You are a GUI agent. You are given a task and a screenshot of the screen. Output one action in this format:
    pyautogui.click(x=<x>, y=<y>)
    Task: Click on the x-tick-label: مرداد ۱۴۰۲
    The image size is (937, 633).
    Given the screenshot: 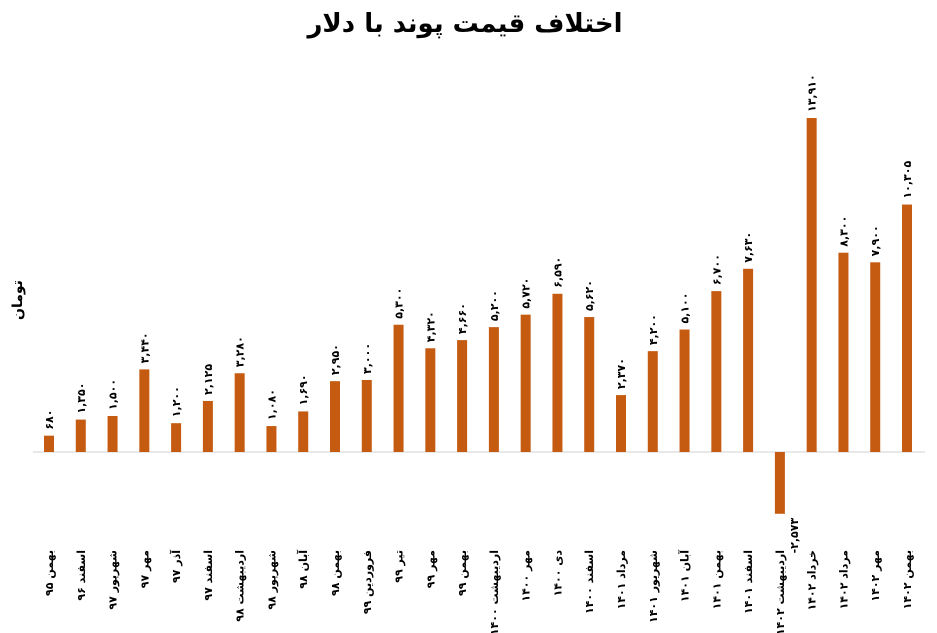 What is the action you would take?
    pyautogui.click(x=843, y=579)
    